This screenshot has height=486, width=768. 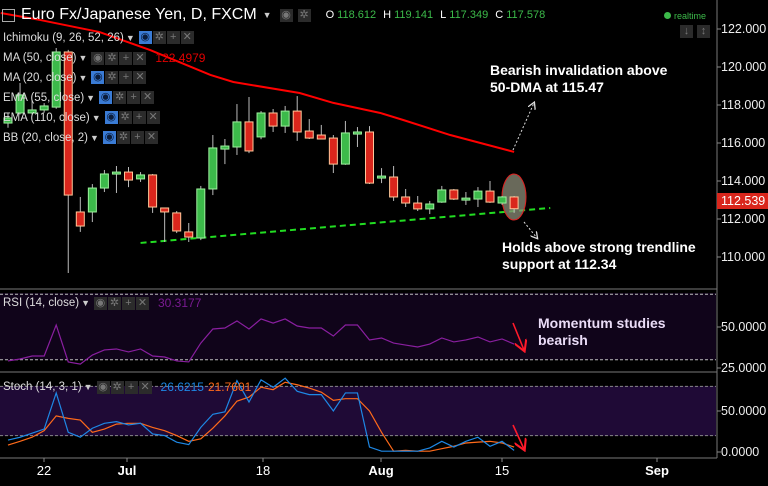 I want to click on last-price-tag: 112.539, so click(x=742, y=201).